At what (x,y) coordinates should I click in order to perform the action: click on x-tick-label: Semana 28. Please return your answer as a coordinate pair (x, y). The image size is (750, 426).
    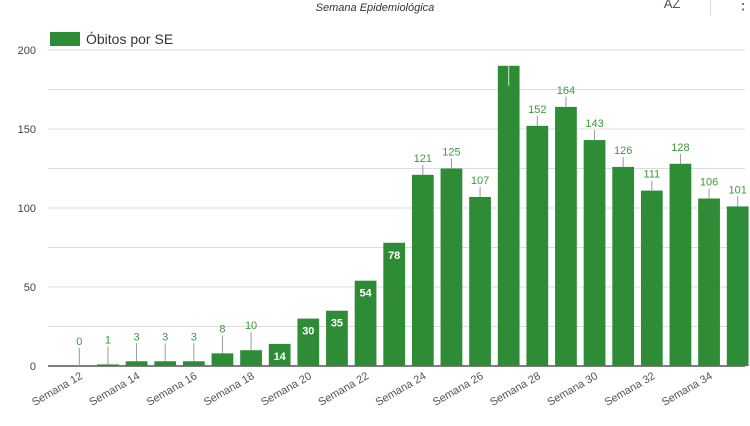
    Looking at the image, I should click on (515, 389).